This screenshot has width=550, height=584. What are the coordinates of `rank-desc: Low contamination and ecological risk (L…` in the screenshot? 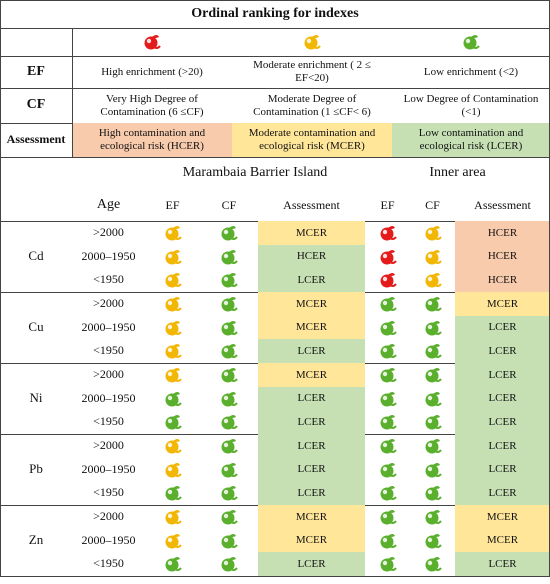 It's located at (471, 140).